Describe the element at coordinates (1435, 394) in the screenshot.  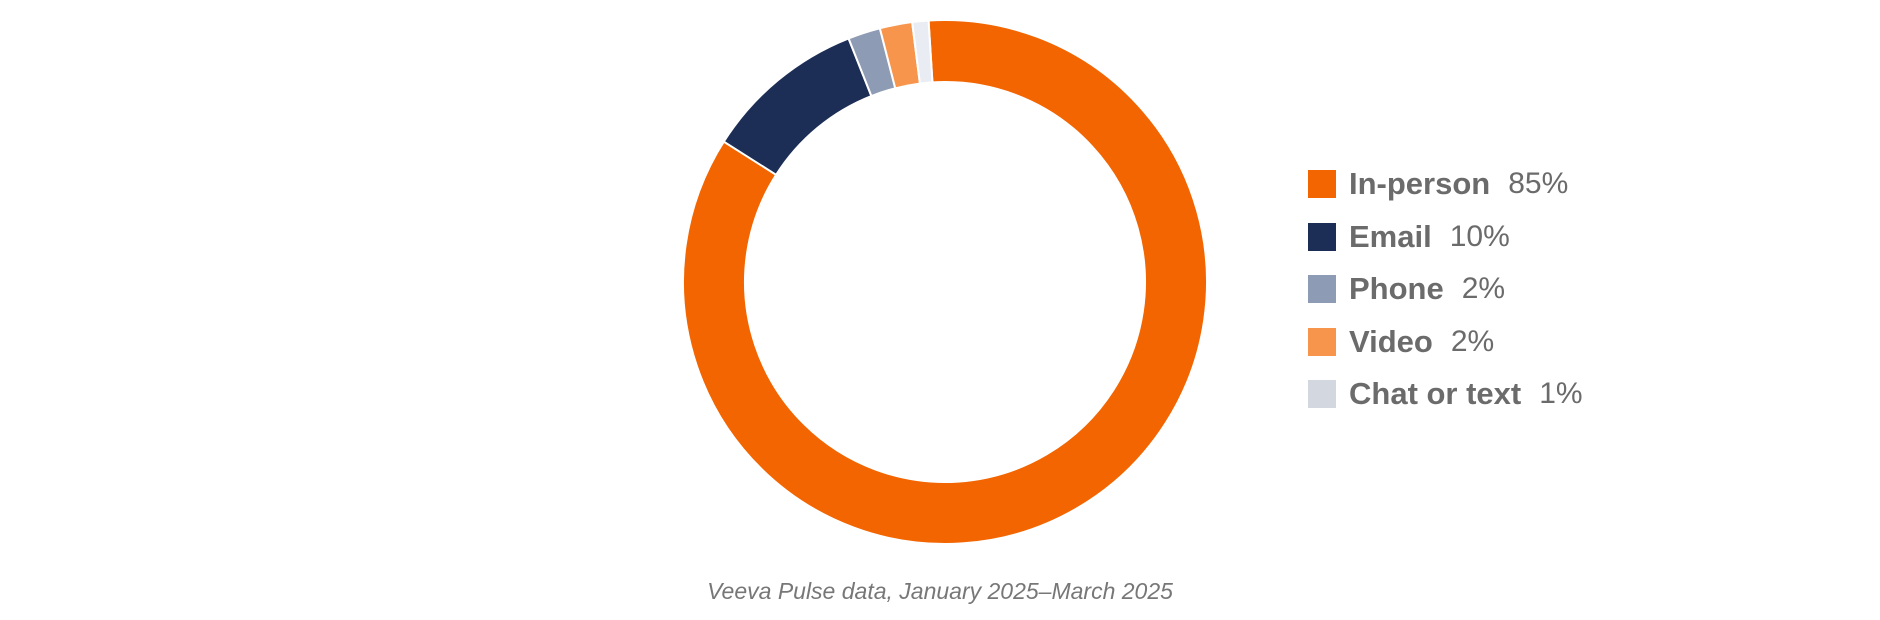
I see `legend-label: Chat or text` at that location.